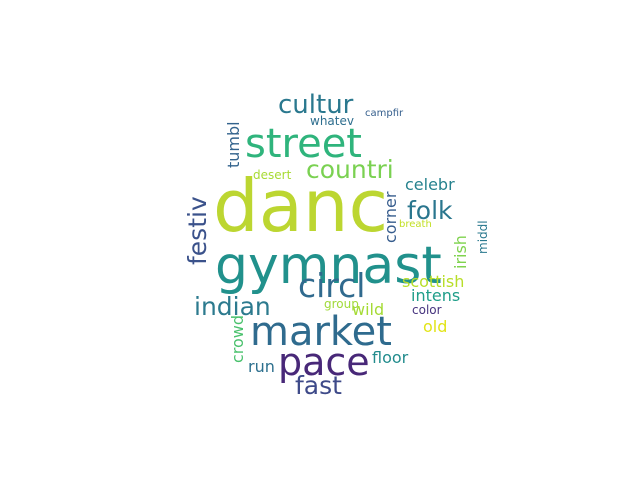 The height and width of the screenshot is (480, 640). Describe the element at coordinates (390, 357) in the screenshot. I see `word-floor: floor` at that location.